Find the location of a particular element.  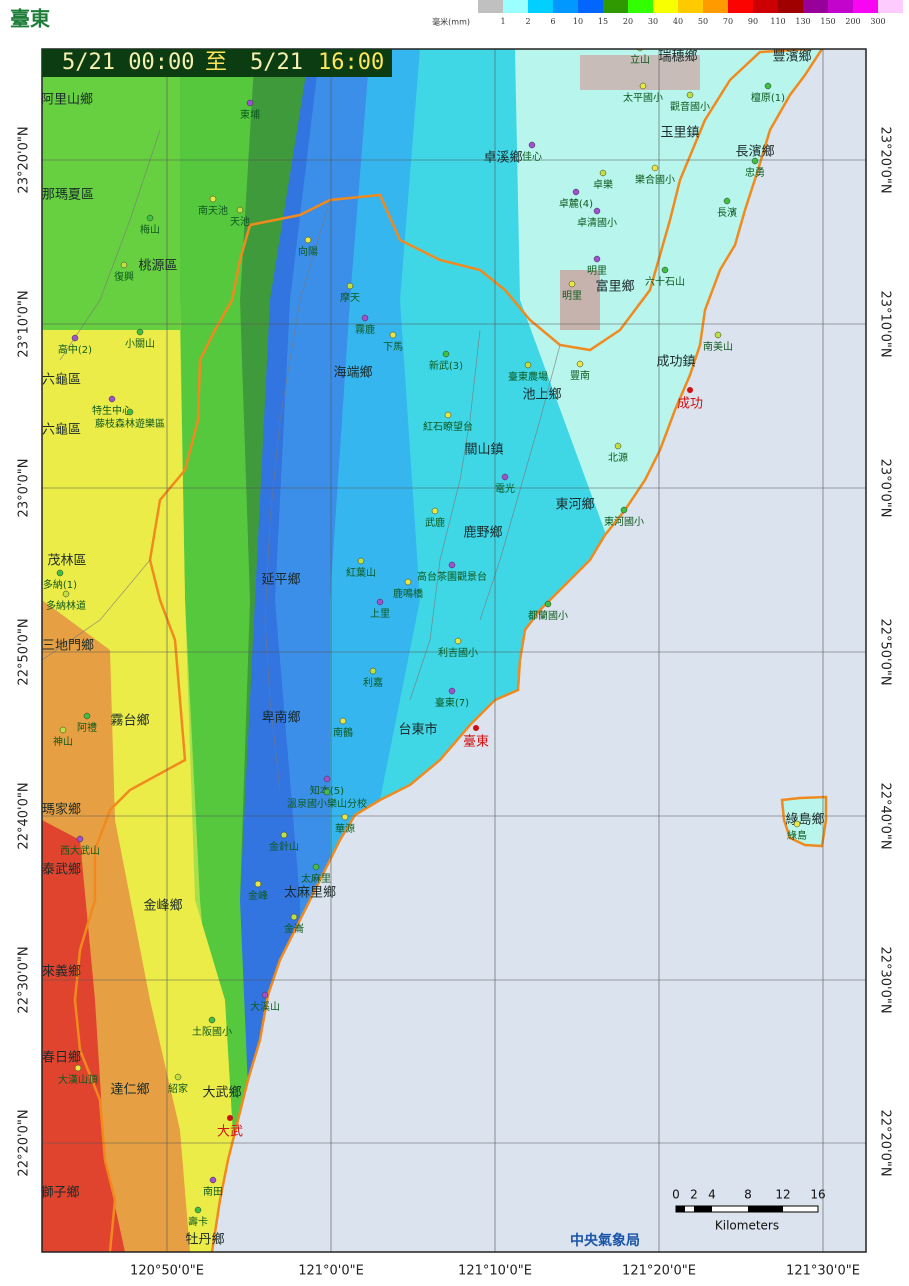

township-label: 那瑪夏區 is located at coordinates (68, 195).